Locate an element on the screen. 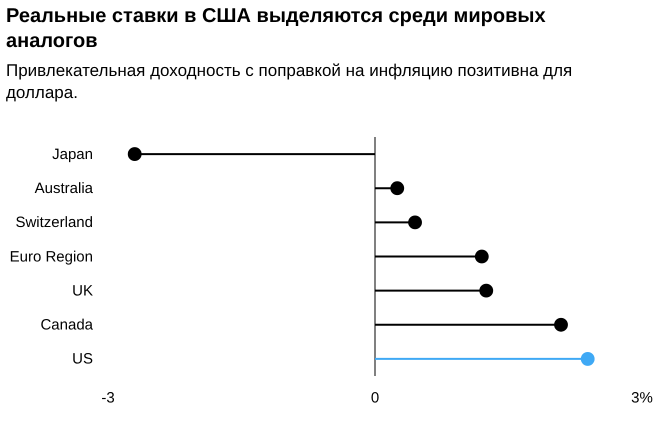 The height and width of the screenshot is (446, 658). x-tick-label: 0 is located at coordinates (375, 398).